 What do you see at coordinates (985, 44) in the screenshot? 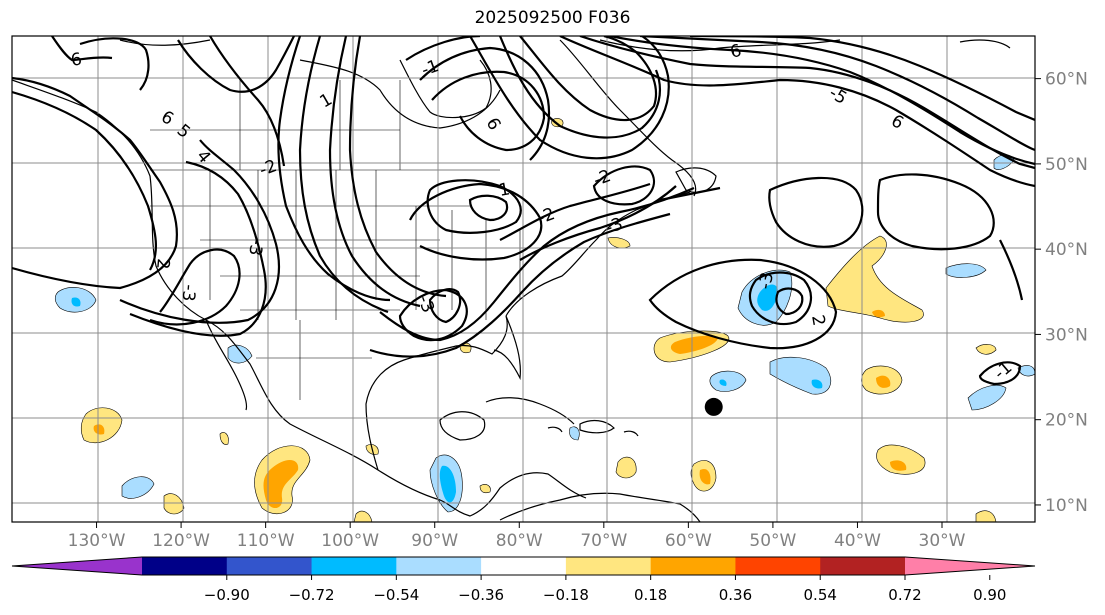
I see `iceland` at bounding box center [985, 44].